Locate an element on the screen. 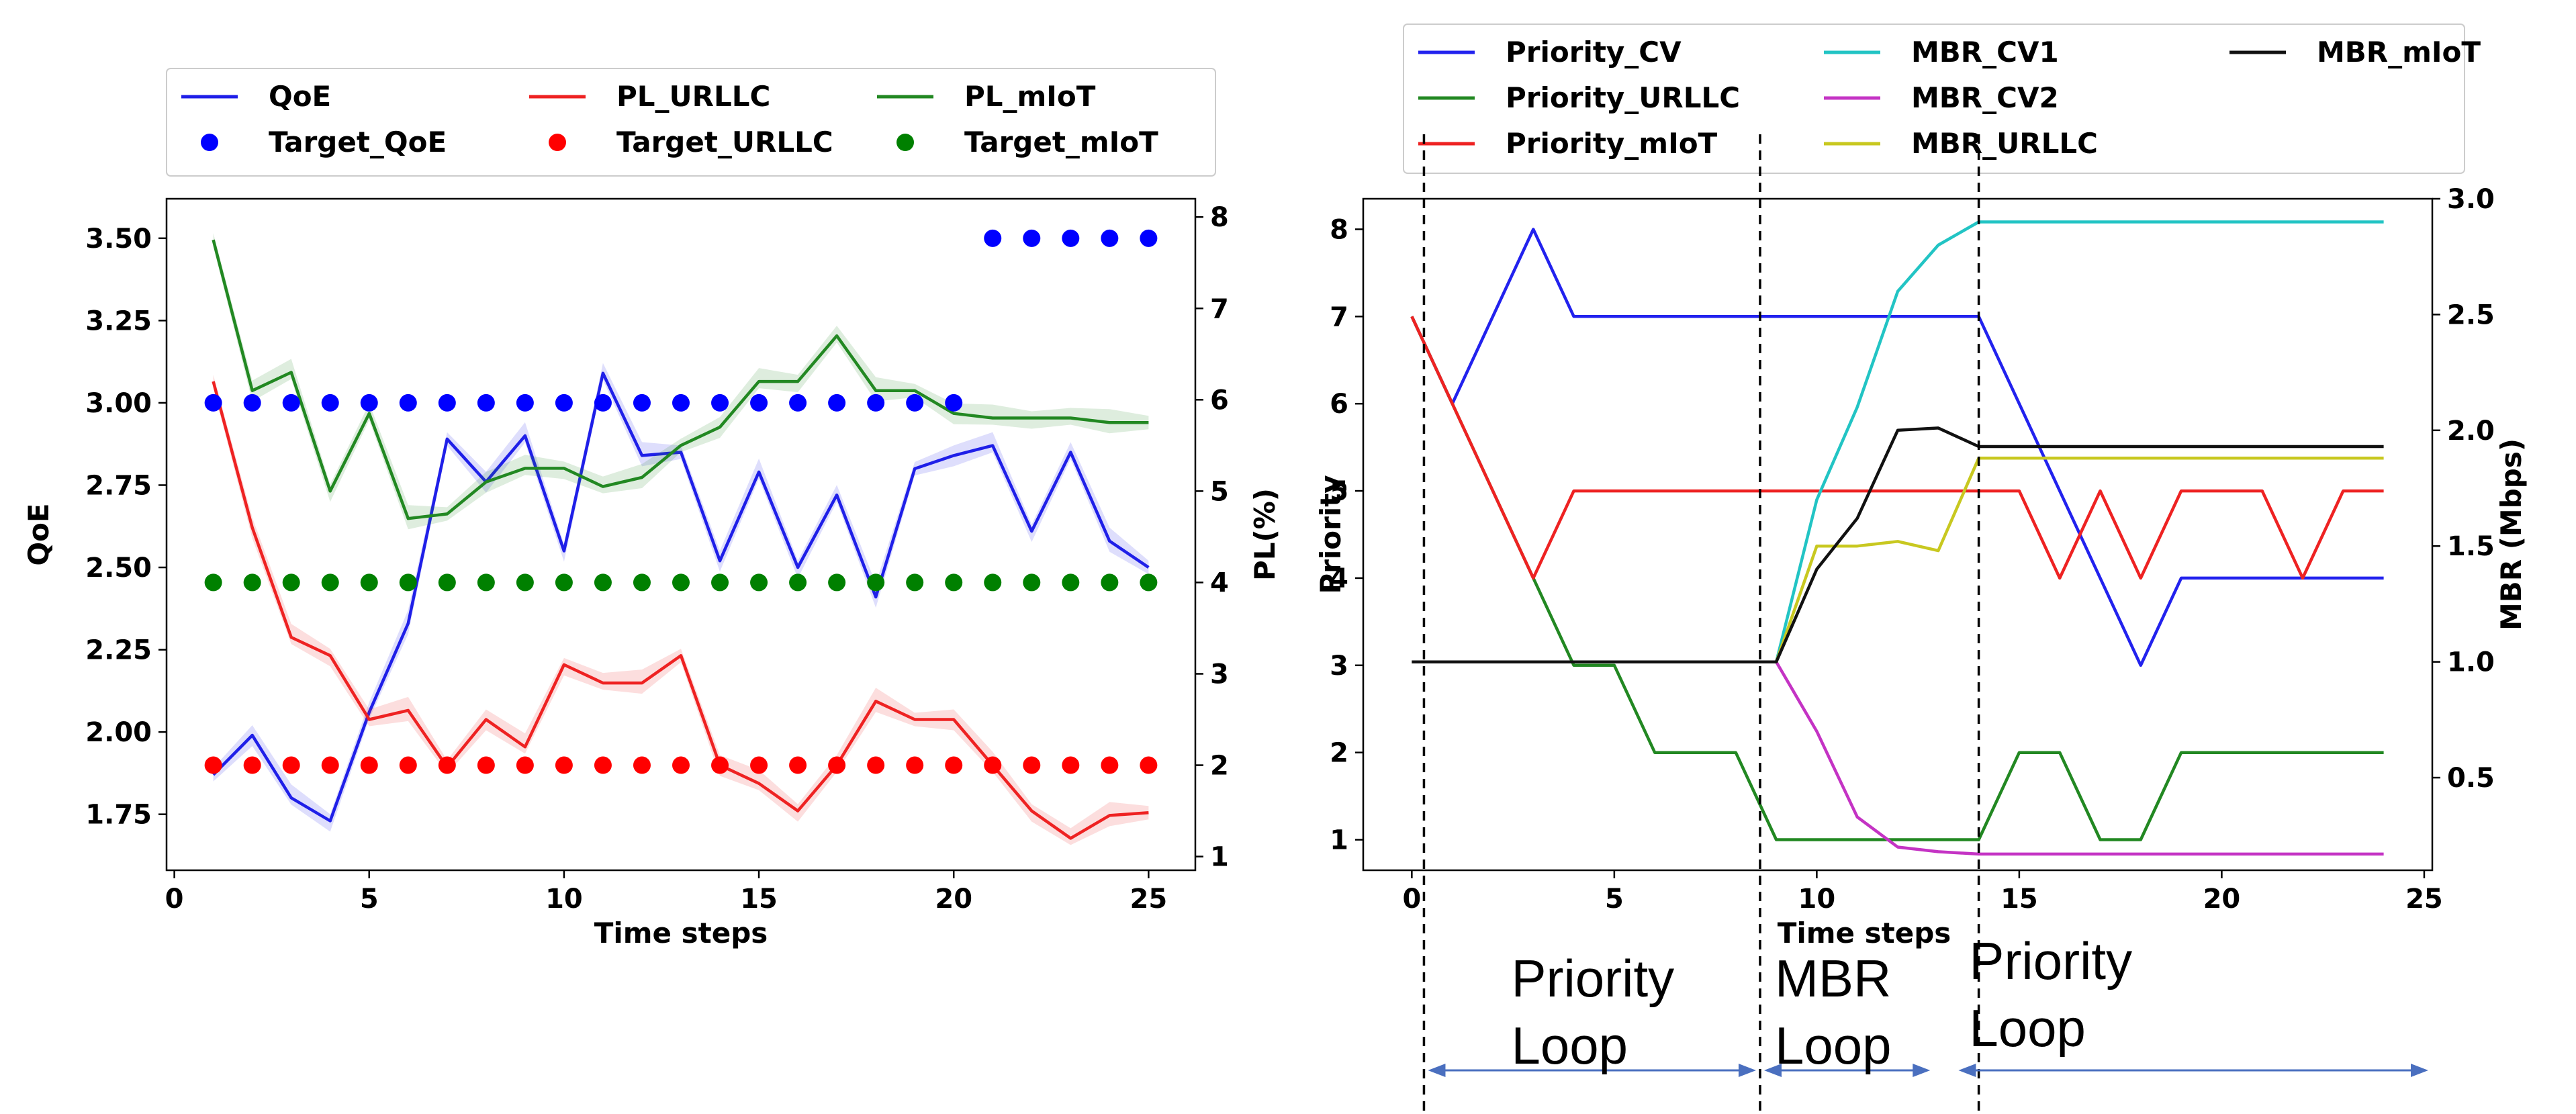  phase-arrow-head-right is located at coordinates (2419, 1071).